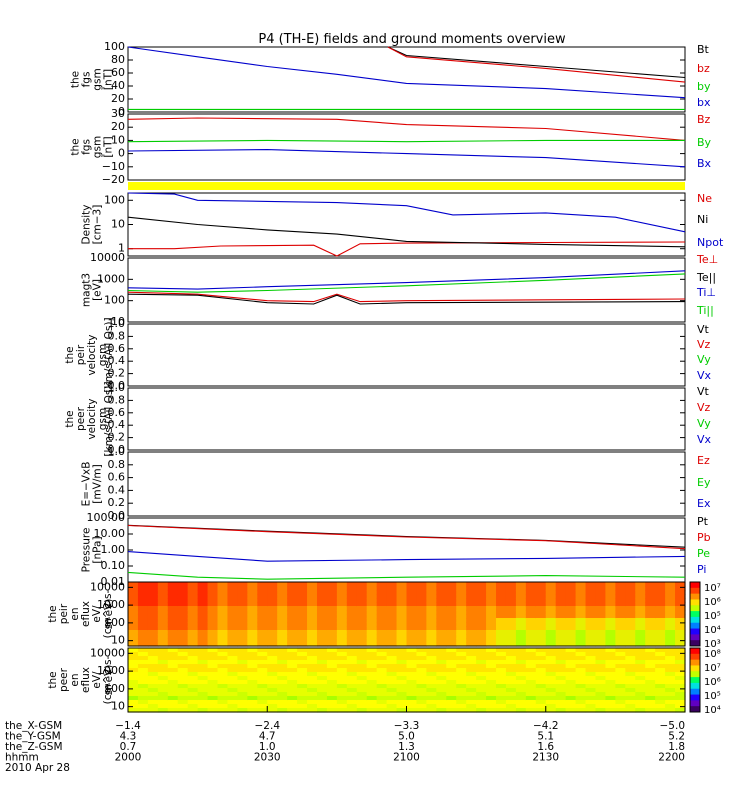  I want to click on x-axis-value: −1.4, so click(128, 726).